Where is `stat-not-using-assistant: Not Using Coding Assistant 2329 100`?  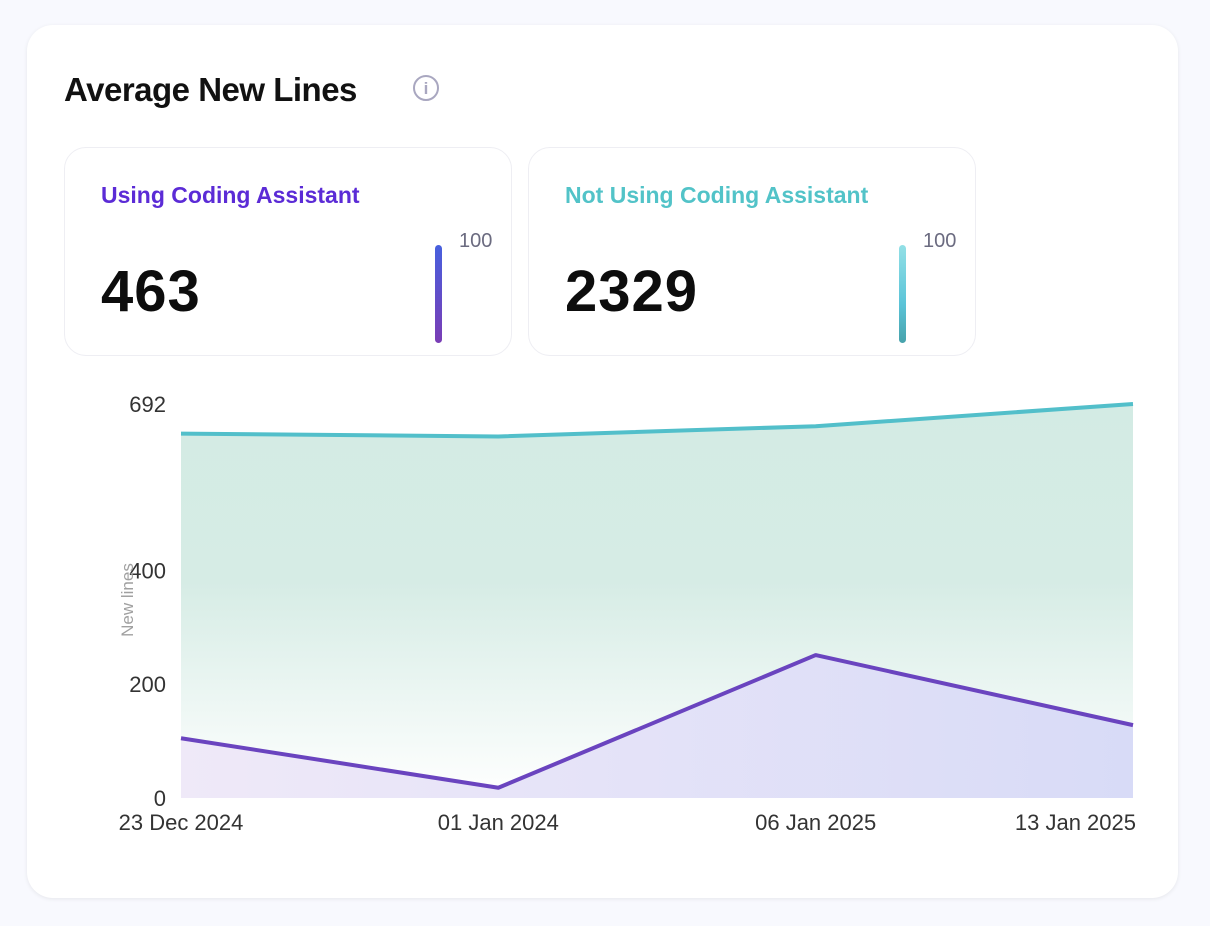
stat-not-using-assistant: Not Using Coding Assistant 2329 100 is located at coordinates (752, 251).